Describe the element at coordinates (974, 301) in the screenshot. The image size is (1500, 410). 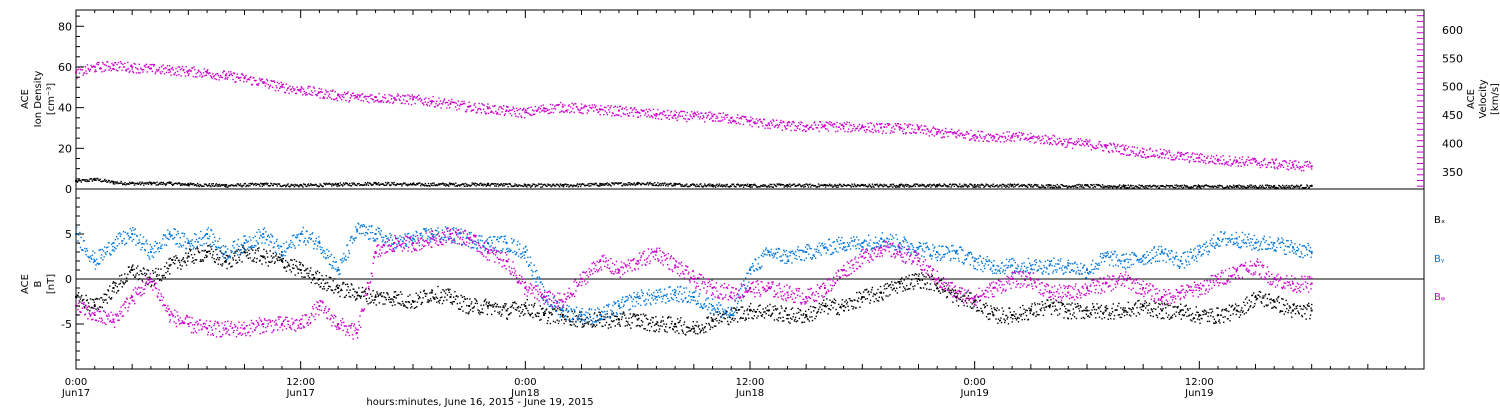
I see `bx-point` at that location.